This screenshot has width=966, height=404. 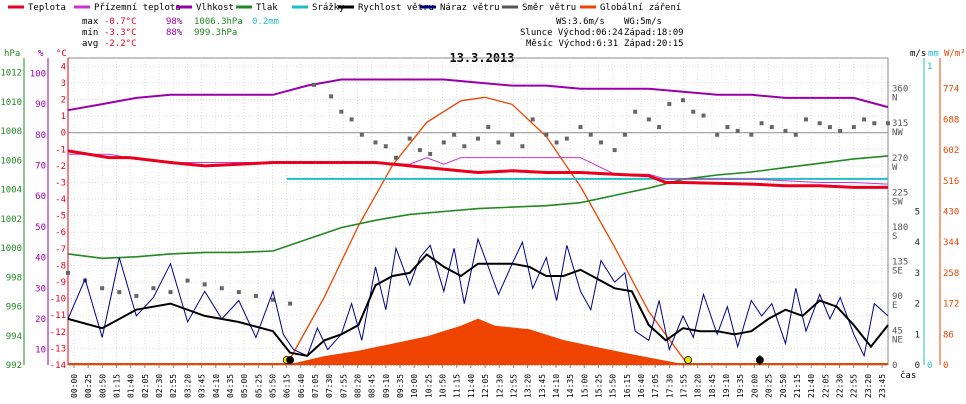 I want to click on tick-label-hpa: 1004, so click(x=11, y=191).